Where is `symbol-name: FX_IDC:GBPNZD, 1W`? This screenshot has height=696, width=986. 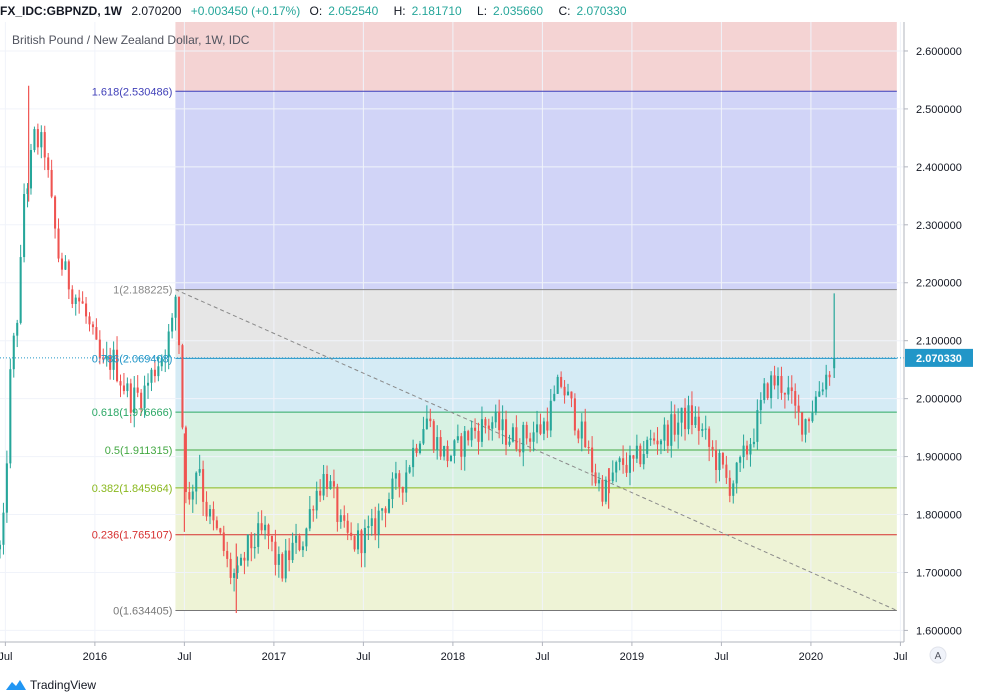
symbol-name: FX_IDC:GBPNZD, 1W is located at coordinates (61, 11).